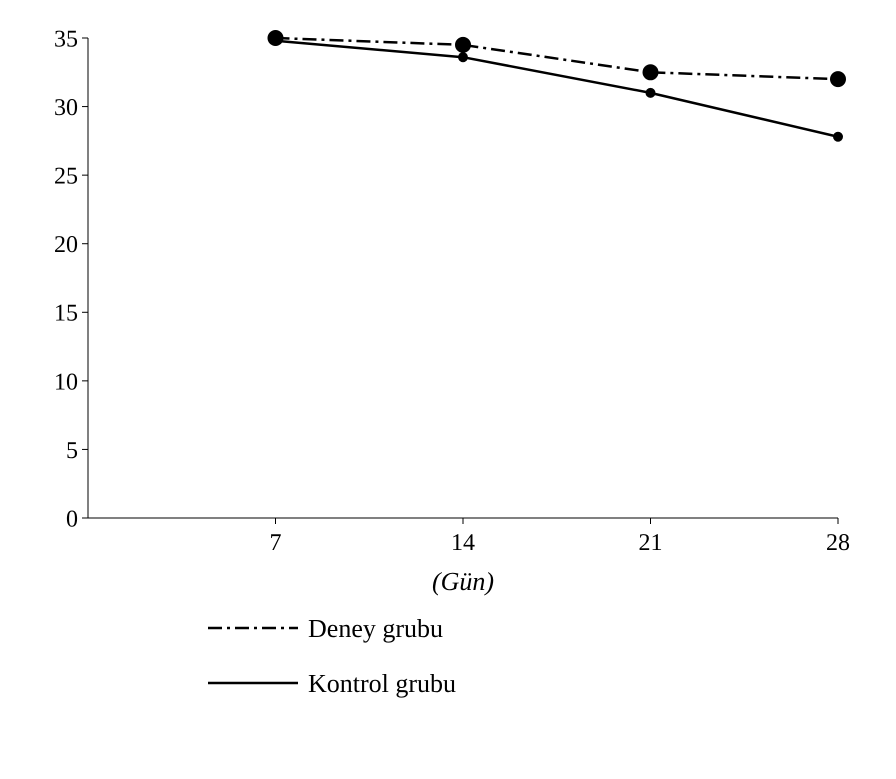 Image resolution: width=896 pixels, height=779 pixels. Describe the element at coordinates (650, 543) in the screenshot. I see `x-tick-label: 21` at that location.